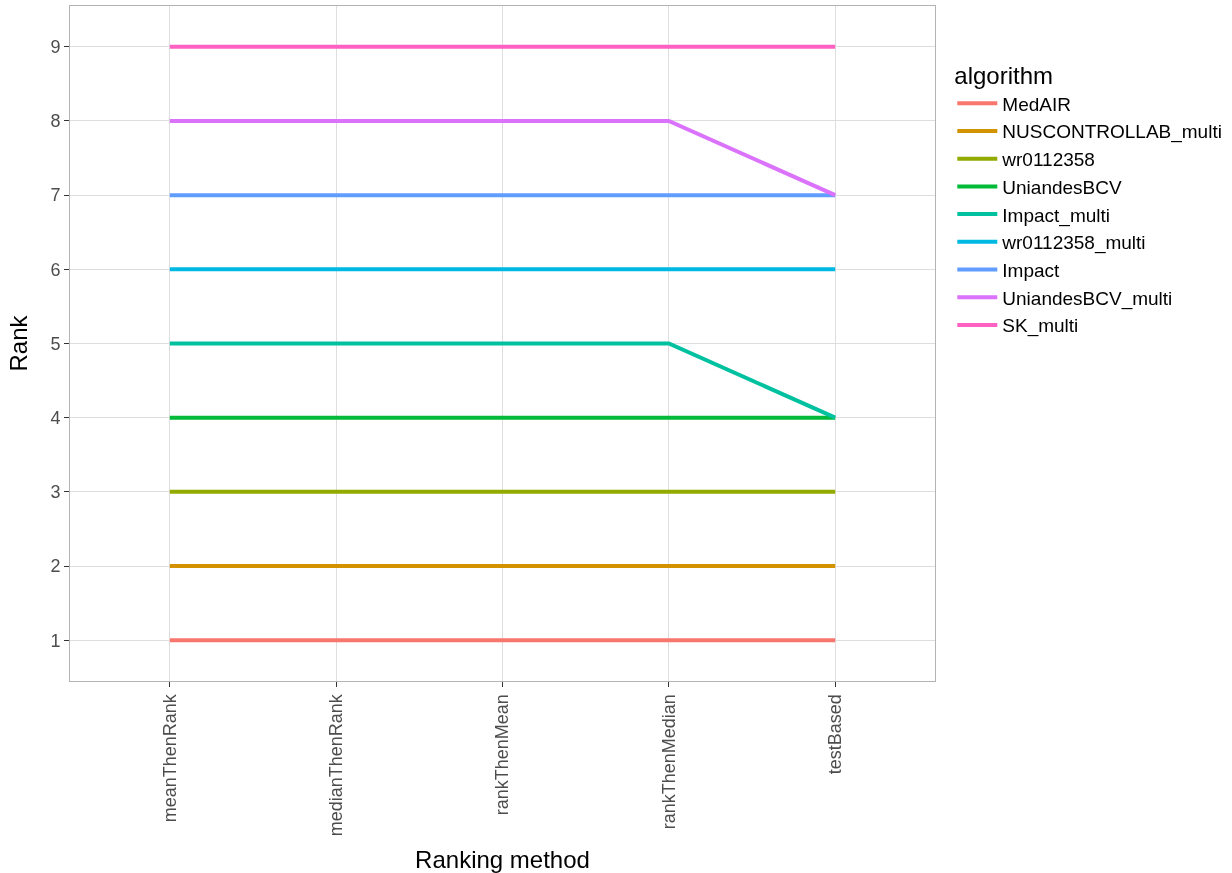 The width and height of the screenshot is (1232, 873). Describe the element at coordinates (835, 734) in the screenshot. I see `x-tick-label: testBased` at that location.